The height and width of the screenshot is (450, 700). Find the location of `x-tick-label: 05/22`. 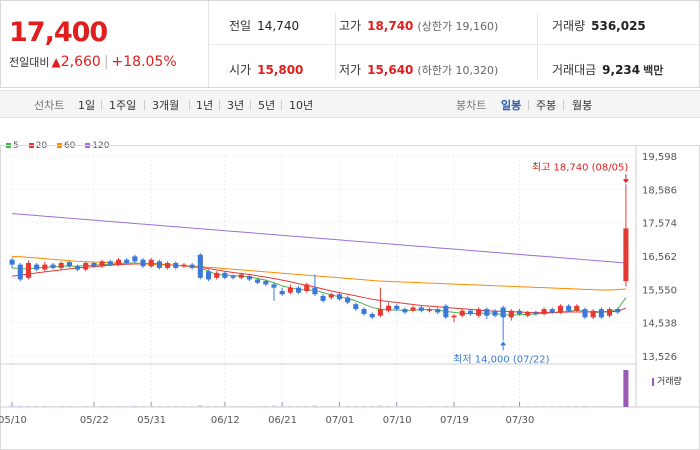

x-tick-label: 05/22 is located at coordinates (94, 420).